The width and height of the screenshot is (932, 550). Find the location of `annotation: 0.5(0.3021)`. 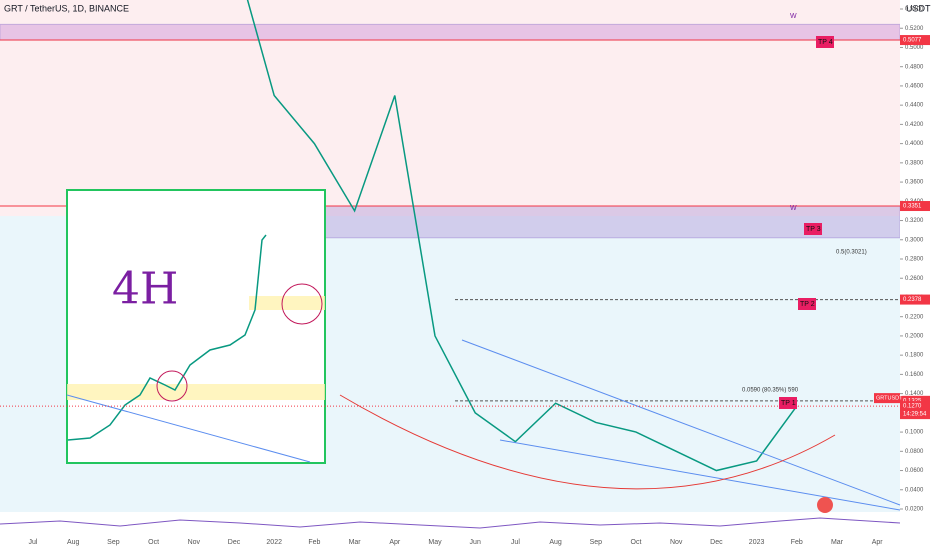

annotation: 0.5(0.3021) is located at coordinates (851, 253).